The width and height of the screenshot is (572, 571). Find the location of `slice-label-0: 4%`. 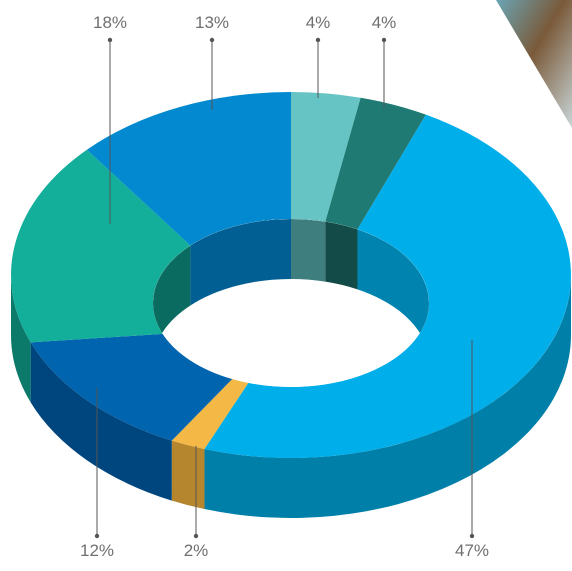

slice-label-0: 4% is located at coordinates (318, 22).